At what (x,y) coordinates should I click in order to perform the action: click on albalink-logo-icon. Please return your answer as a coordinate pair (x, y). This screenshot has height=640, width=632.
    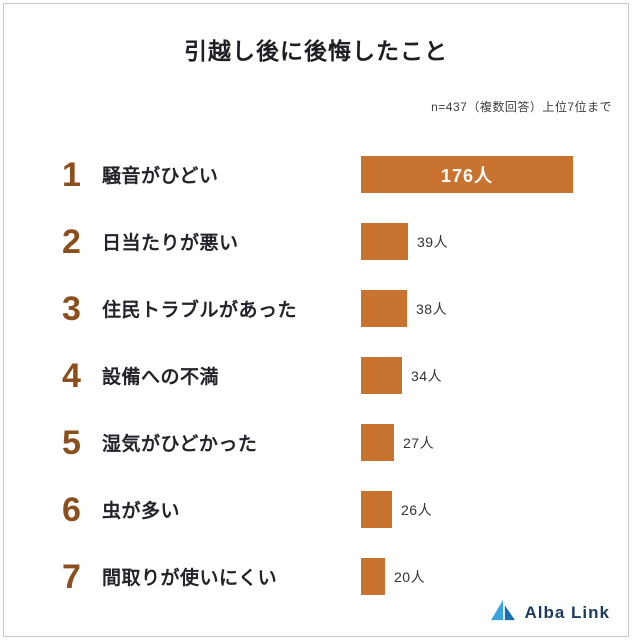
    Looking at the image, I should click on (503, 612).